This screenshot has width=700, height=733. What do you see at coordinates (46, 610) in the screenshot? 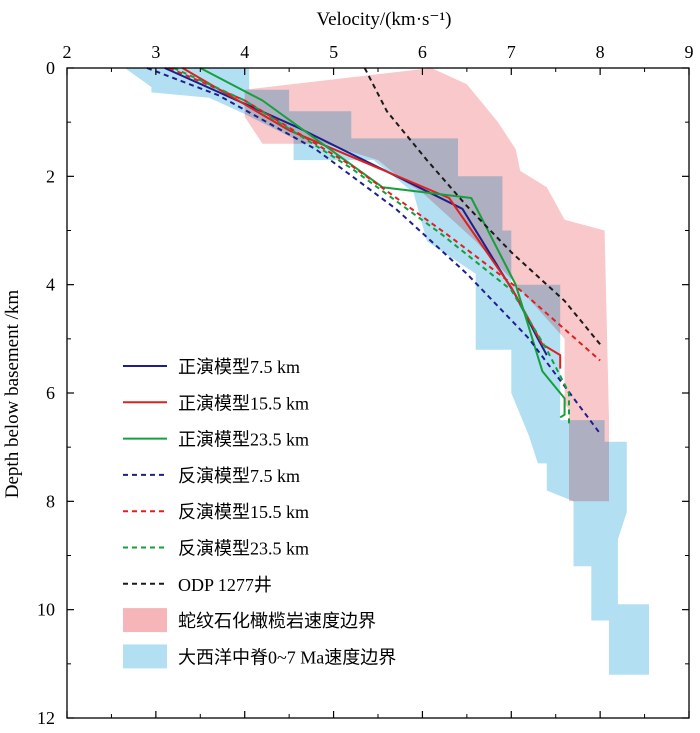
I see `y-tick-label-5: 10` at bounding box center [46, 610].